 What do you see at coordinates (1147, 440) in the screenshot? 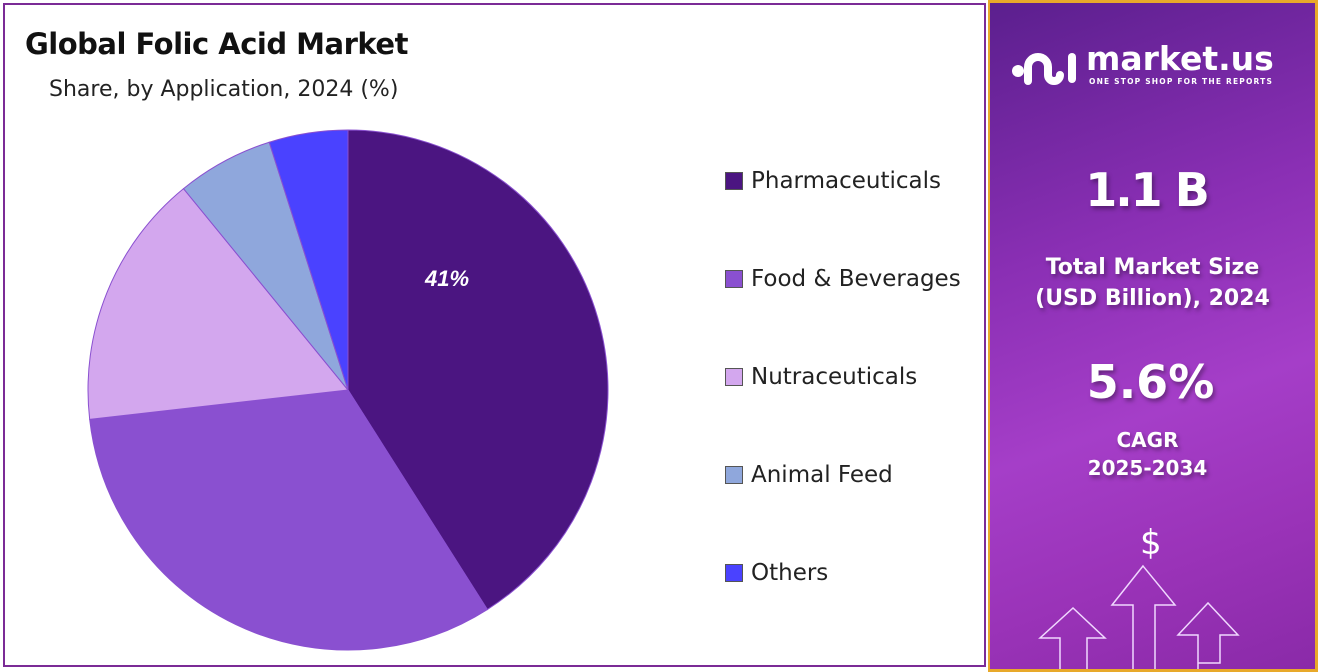
I see `cagr-label: CAGR` at bounding box center [1147, 440].